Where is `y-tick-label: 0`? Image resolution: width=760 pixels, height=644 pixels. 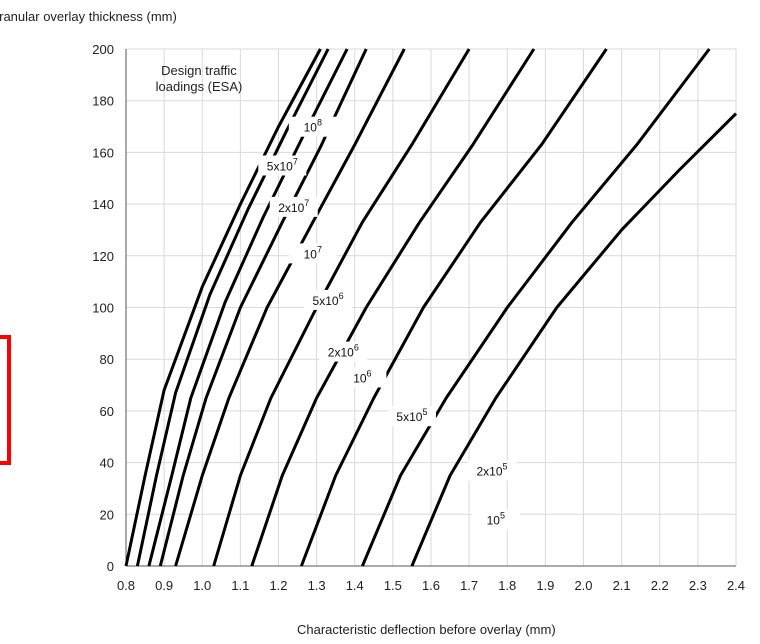
y-tick-label: 0 is located at coordinates (110, 566).